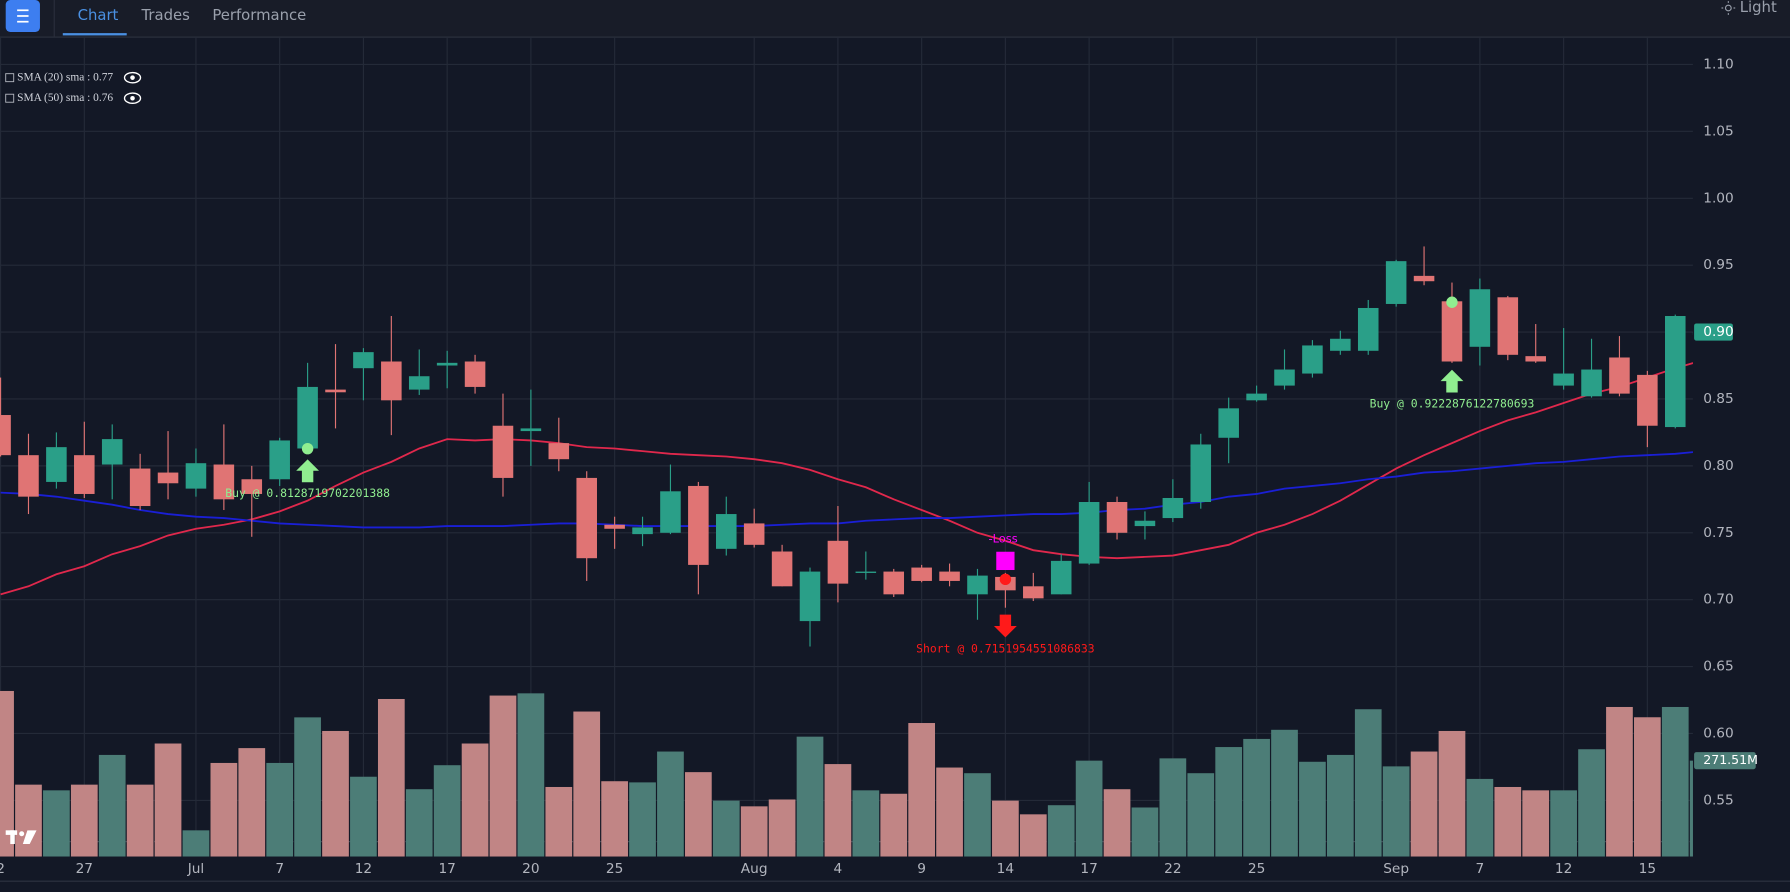 The image size is (1790, 892). Describe the element at coordinates (84, 869) in the screenshot. I see `x-tick-label: 27` at that location.